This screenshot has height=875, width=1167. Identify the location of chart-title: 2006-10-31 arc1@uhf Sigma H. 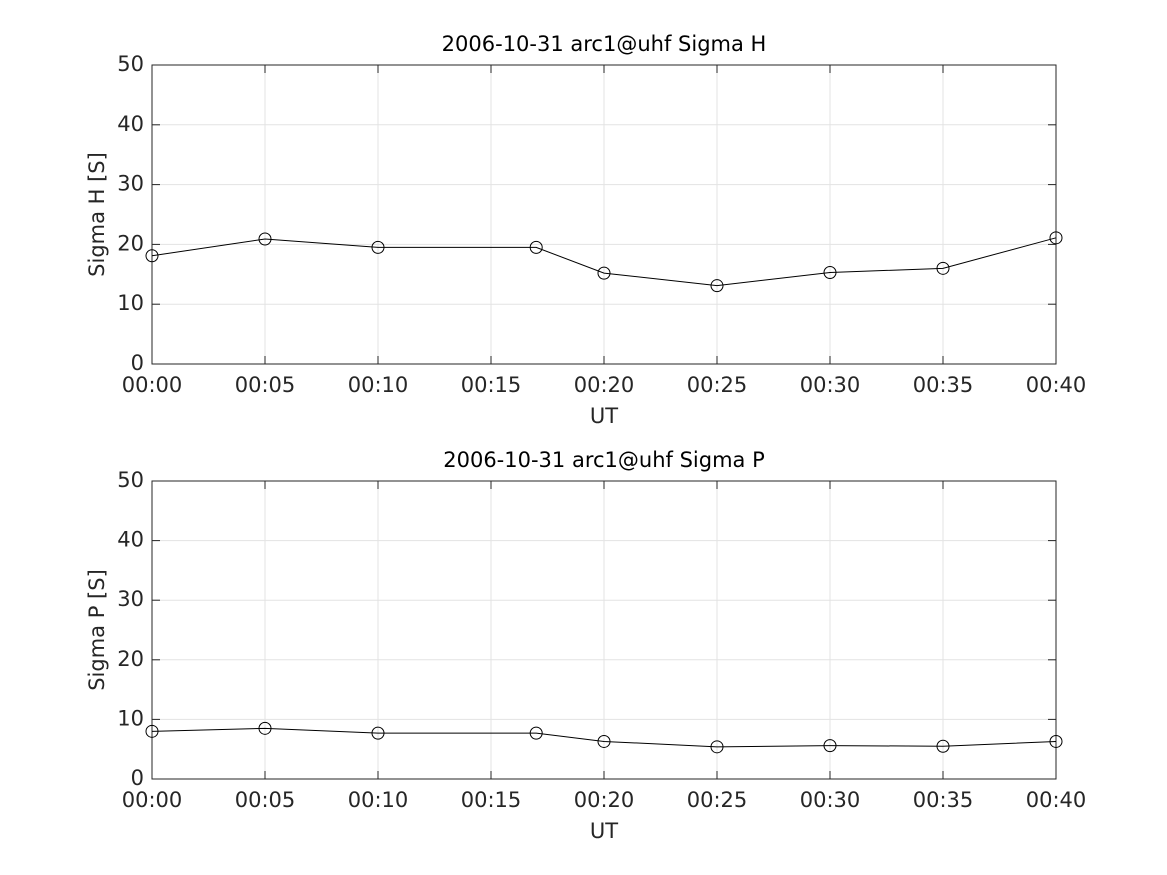
(604, 44).